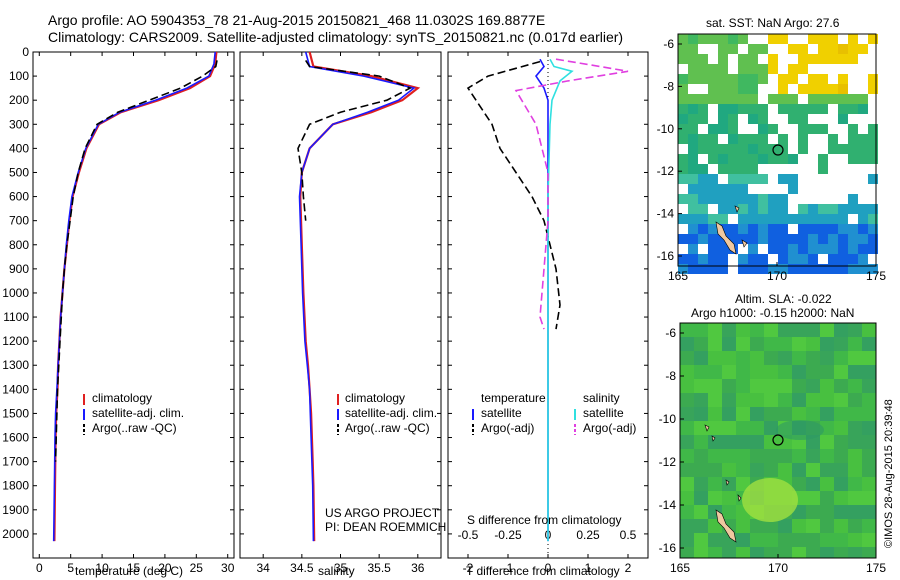 Image resolution: width=900 pixels, height=580 pixels. What do you see at coordinates (666, 129) in the screenshot?
I see `map-y-tick-label: -10` at bounding box center [666, 129].